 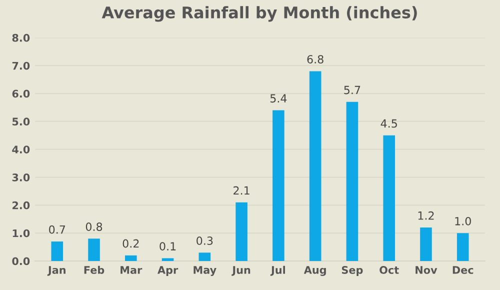 I want to click on data-label: 4.5, so click(x=388, y=123).